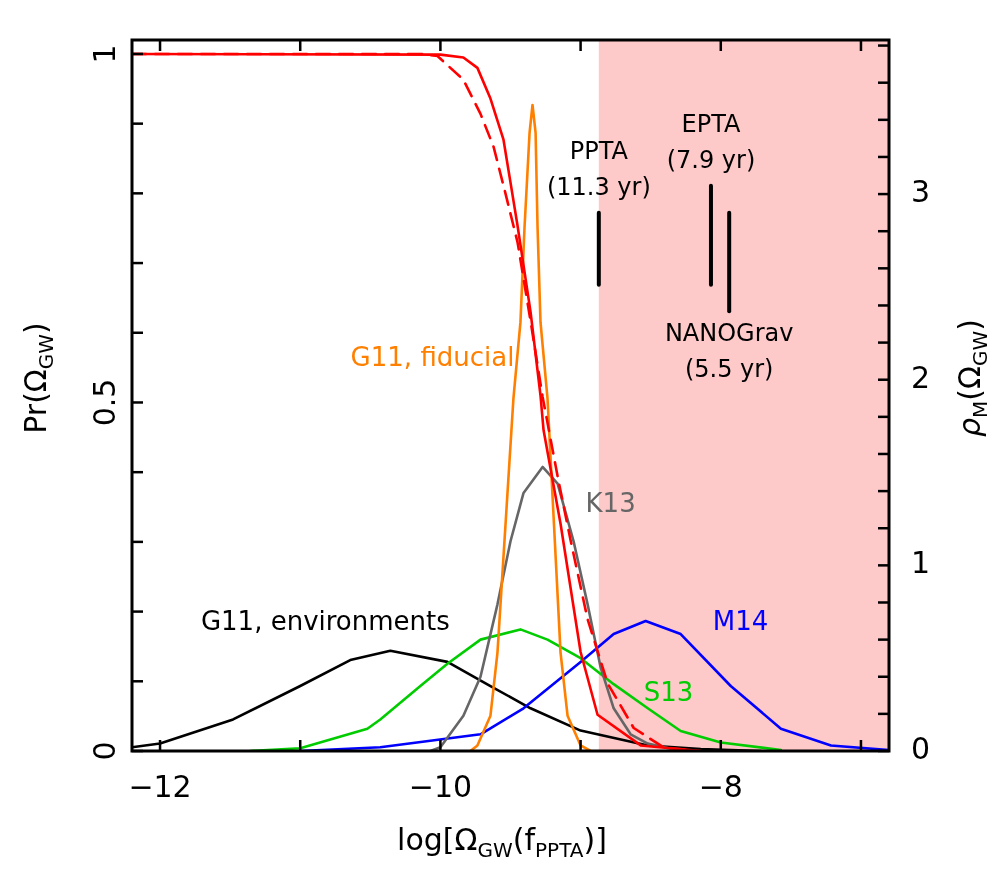 The image size is (1004, 881). What do you see at coordinates (440, 786) in the screenshot?
I see `x-tick-label: −10` at bounding box center [440, 786].